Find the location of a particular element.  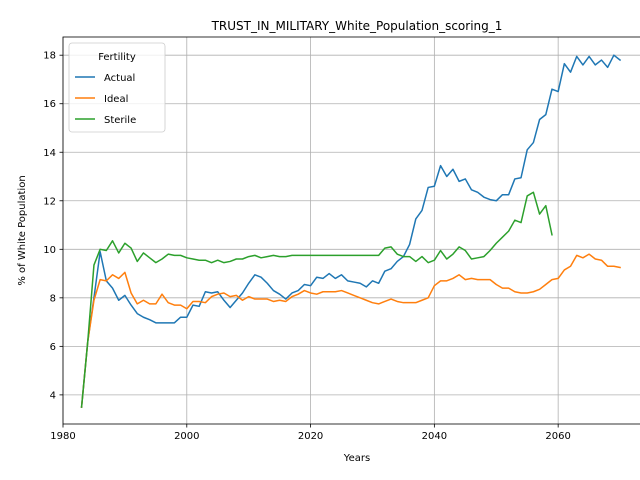

y-tick-label: 14 is located at coordinates (49, 153).